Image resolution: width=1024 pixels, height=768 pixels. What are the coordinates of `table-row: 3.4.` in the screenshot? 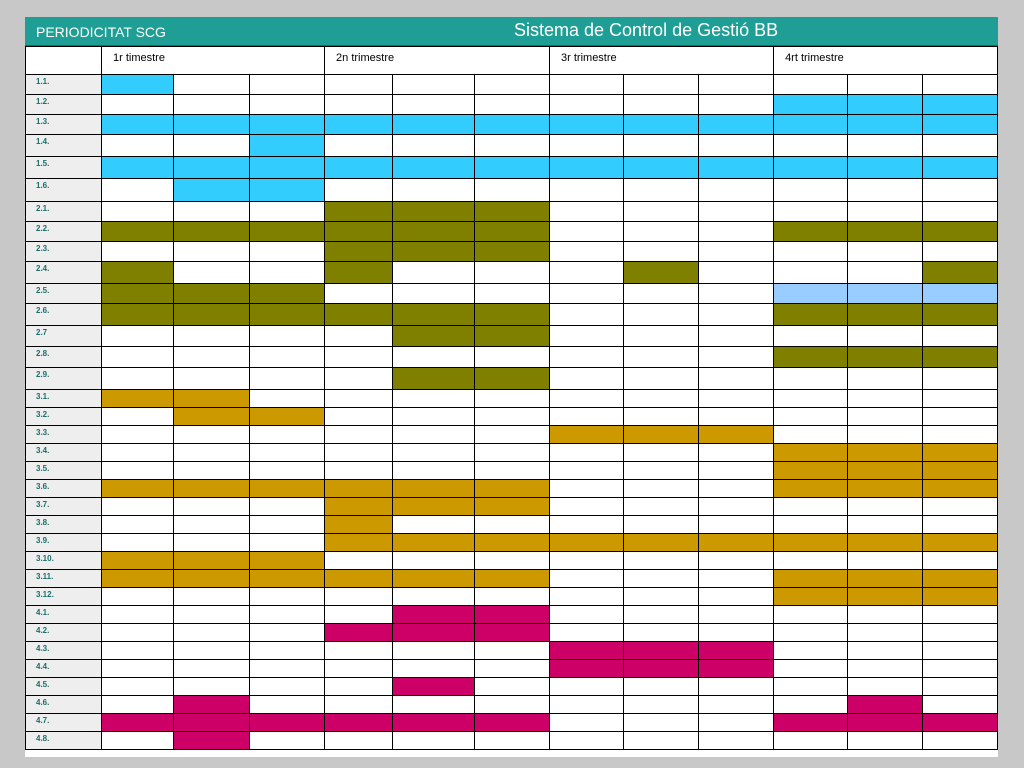 It's located at (512, 452).